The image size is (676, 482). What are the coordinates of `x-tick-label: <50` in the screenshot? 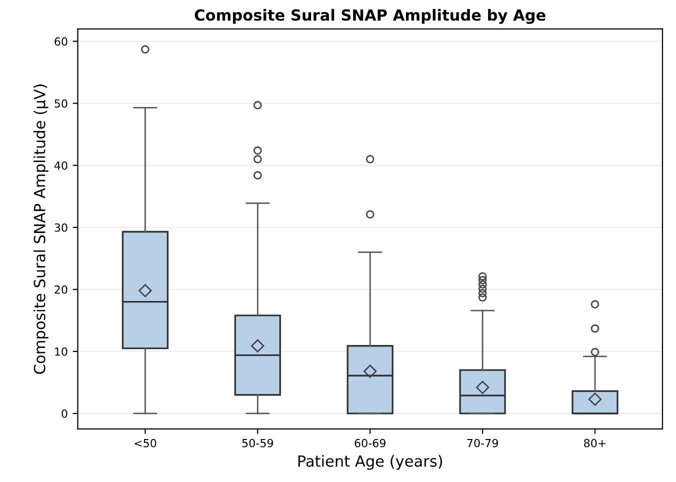 It's located at (145, 443).